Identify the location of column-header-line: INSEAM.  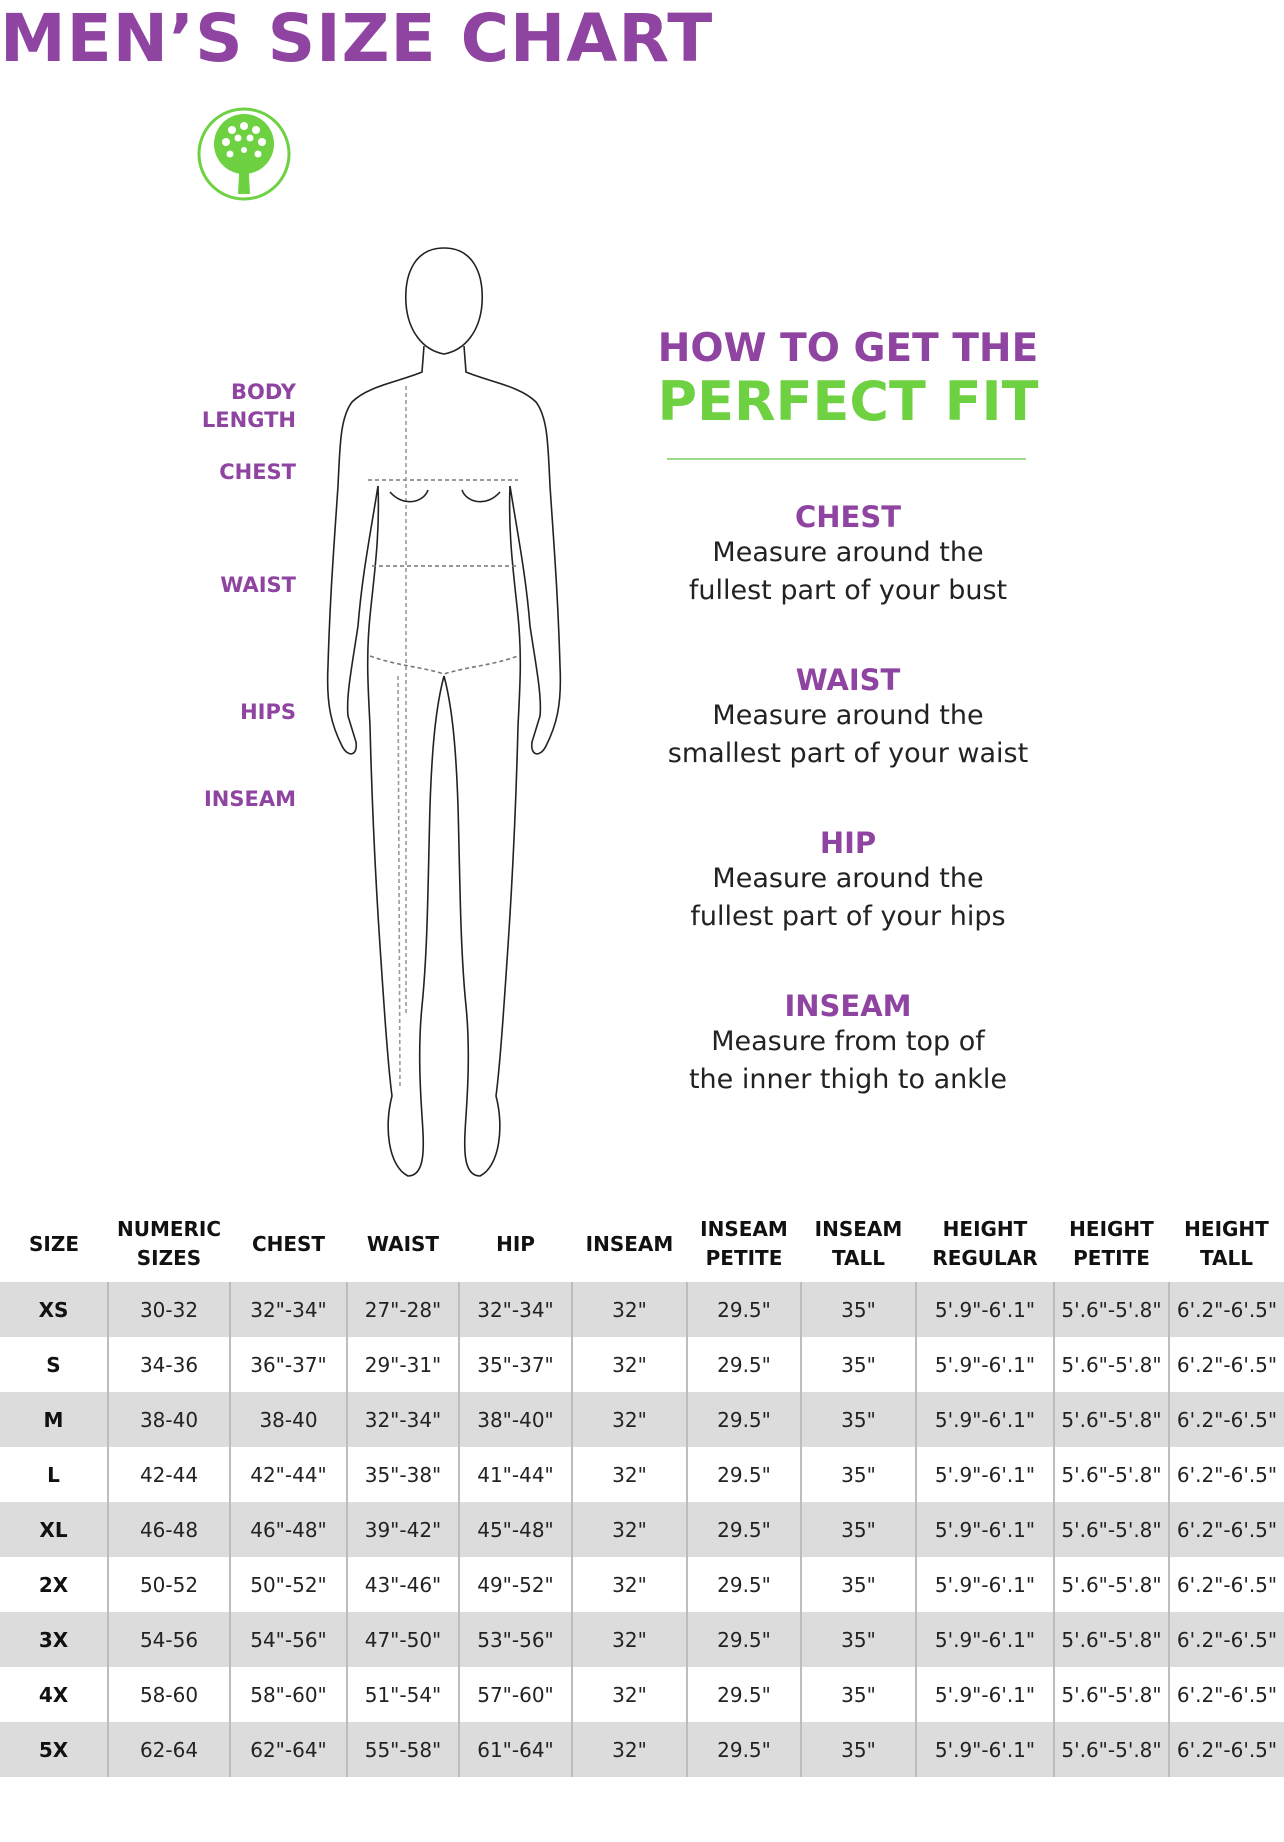
(858, 1229).